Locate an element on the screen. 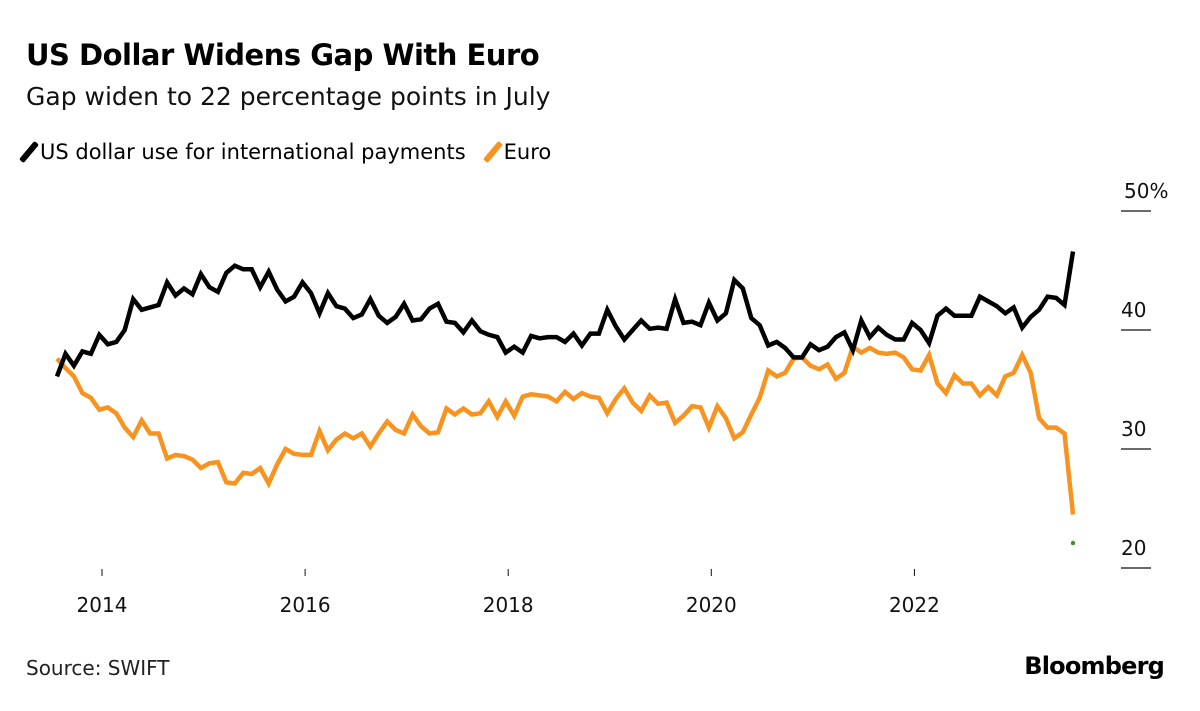 The width and height of the screenshot is (1200, 711). chart-title: US Dollar Widens Gap With Euro is located at coordinates (283, 55).